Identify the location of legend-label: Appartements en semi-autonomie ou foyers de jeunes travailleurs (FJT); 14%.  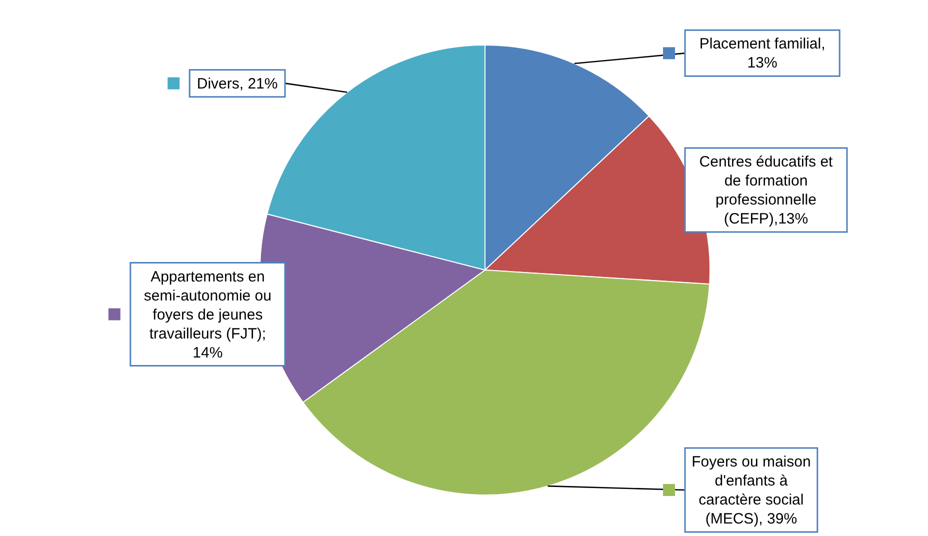
(208, 315).